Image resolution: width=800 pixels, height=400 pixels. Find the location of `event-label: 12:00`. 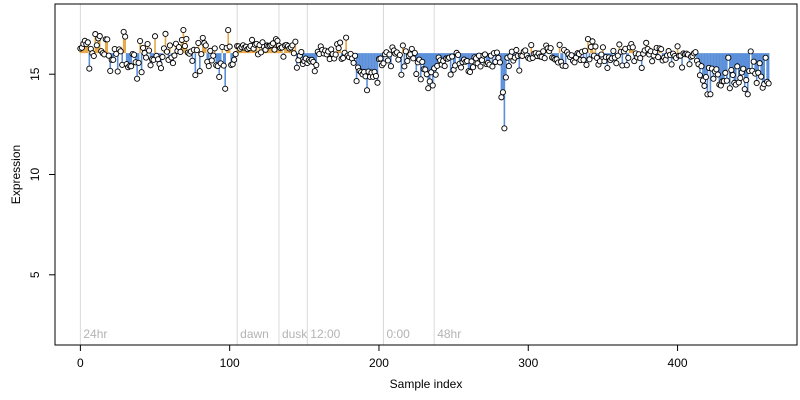

event-label: 12:00 is located at coordinates (325, 334).